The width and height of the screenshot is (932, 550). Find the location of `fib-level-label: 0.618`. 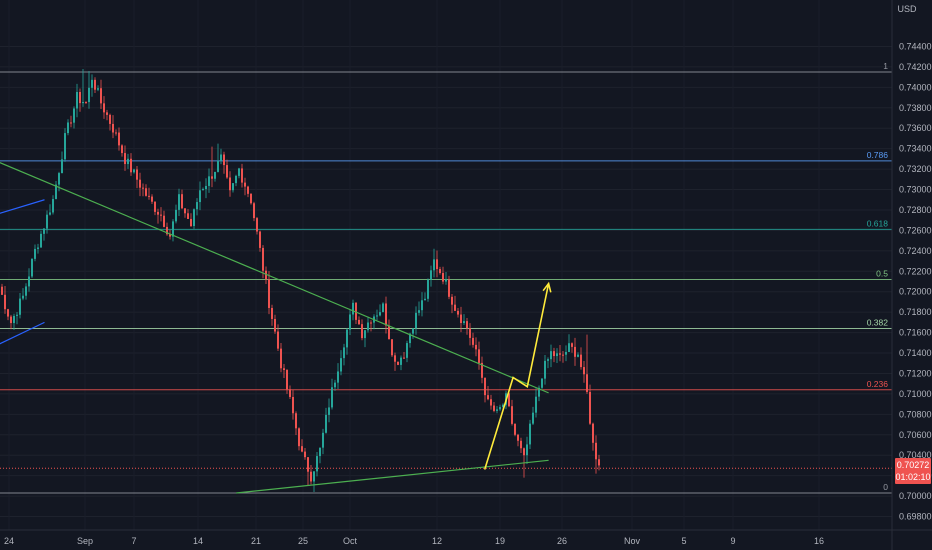

fib-level-label: 0.618 is located at coordinates (878, 223).